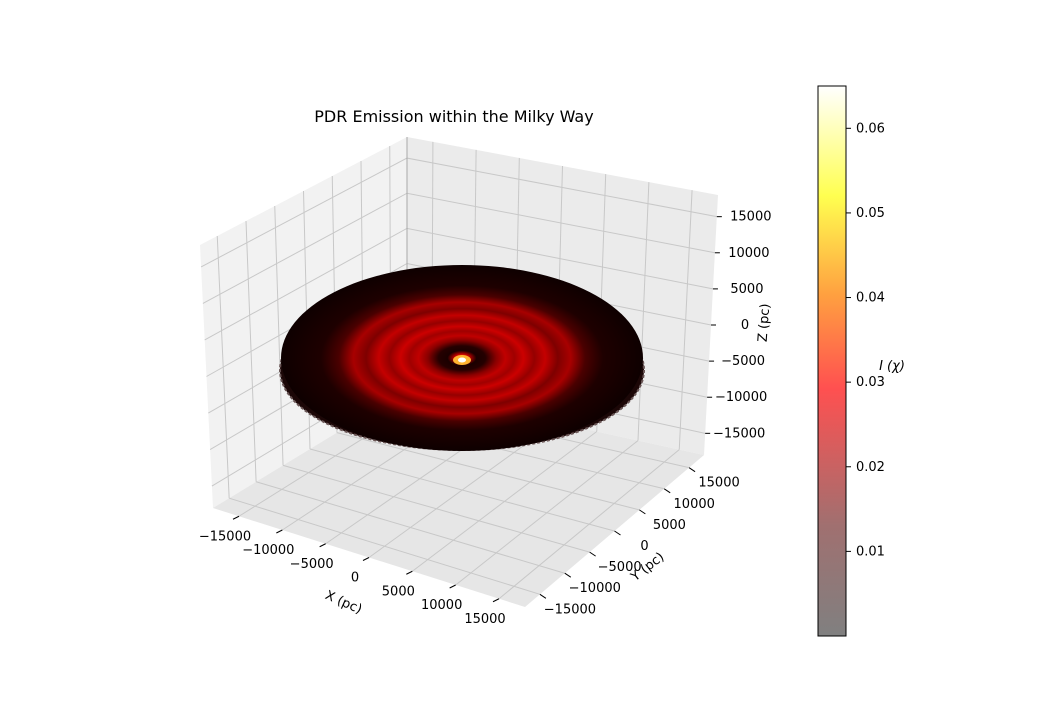 Image resolution: width=1044 pixels, height=715 pixels. I want to click on disk-core-hot, so click(462, 360).